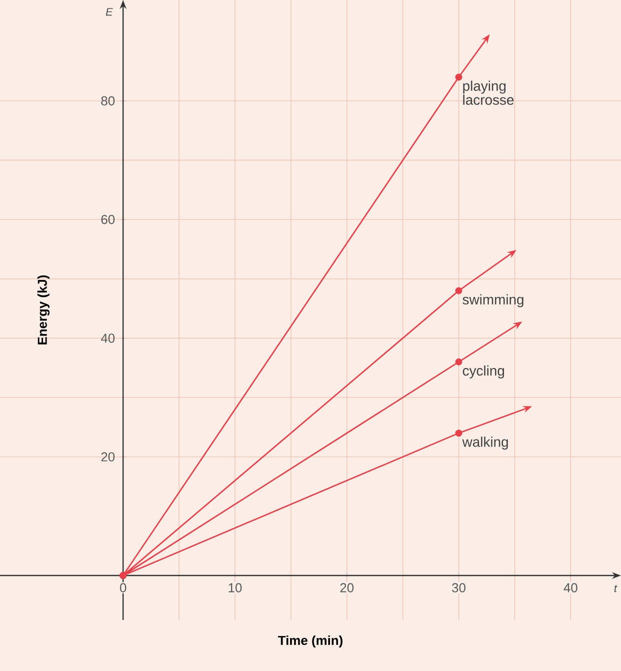 The width and height of the screenshot is (621, 671). Describe the element at coordinates (488, 92) in the screenshot. I see `series-label: playing lacrosse` at that location.